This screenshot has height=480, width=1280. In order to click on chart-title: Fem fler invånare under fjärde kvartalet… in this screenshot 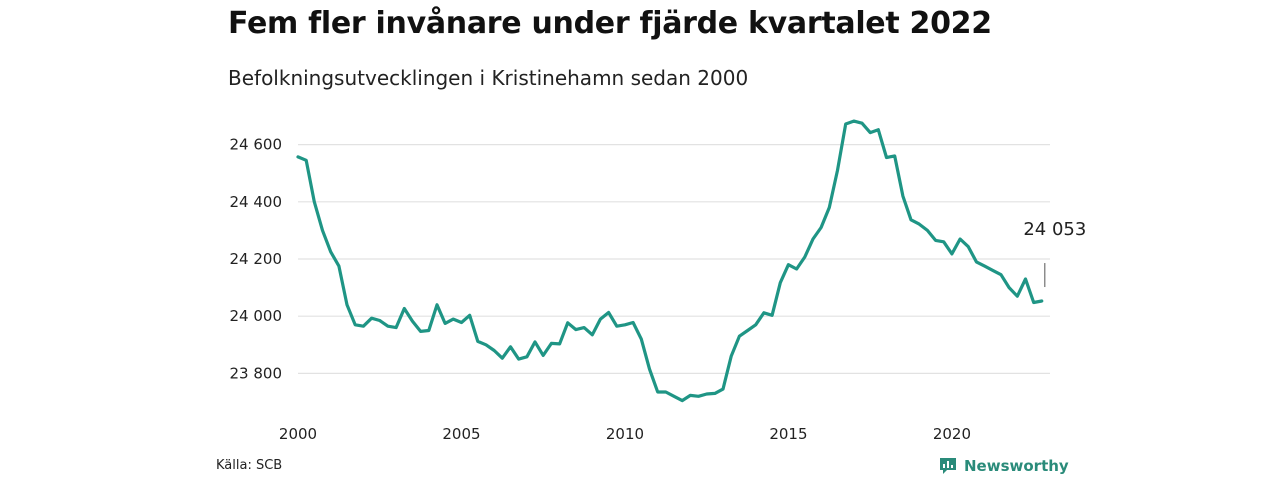, I will do `click(610, 23)`.